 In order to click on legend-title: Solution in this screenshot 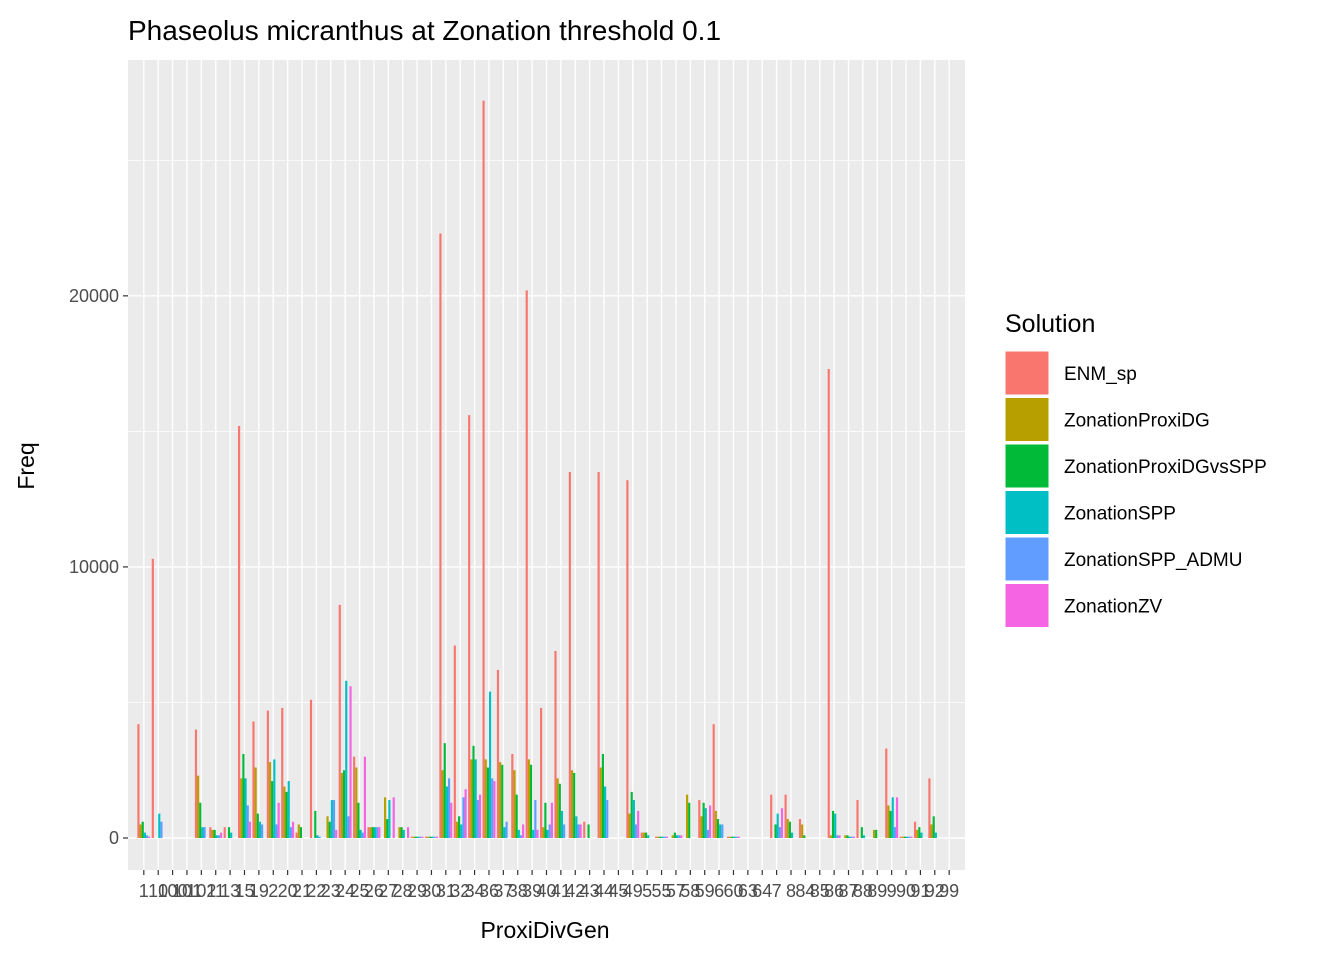, I will do `click(1050, 324)`.